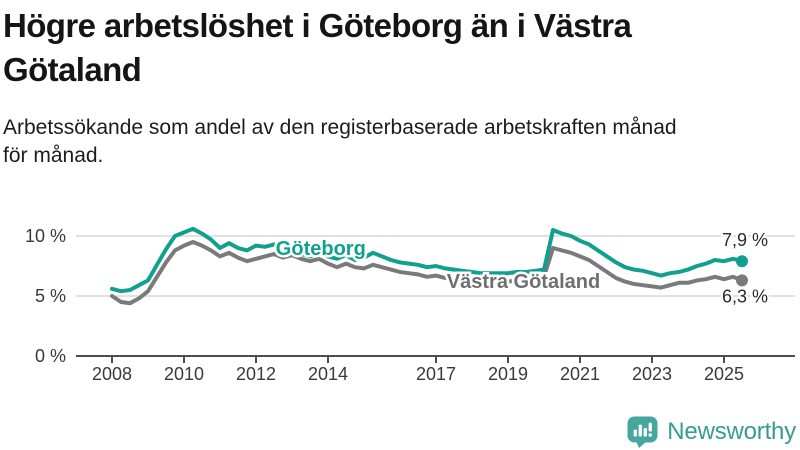  What do you see at coordinates (580, 374) in the screenshot?
I see `x-tick-label: 2021` at bounding box center [580, 374].